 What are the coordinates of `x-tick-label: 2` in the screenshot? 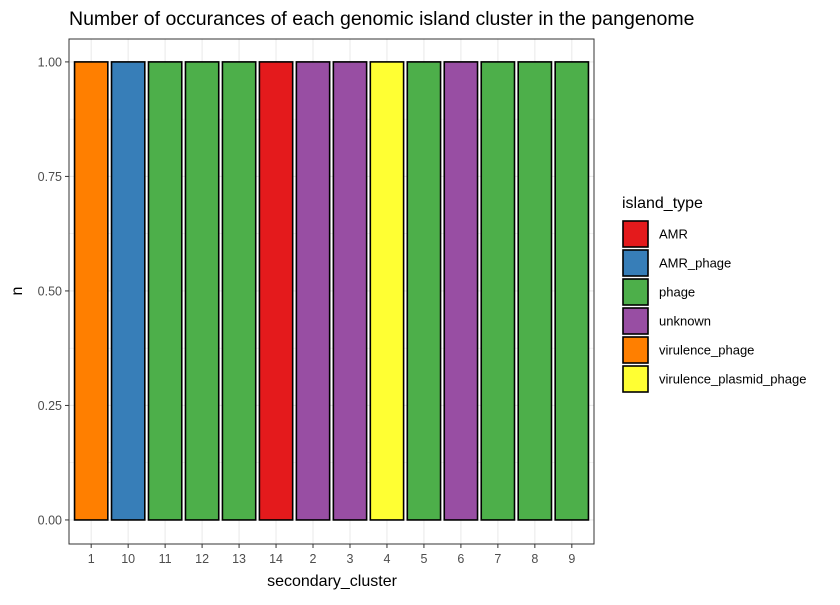 It's located at (313, 559).